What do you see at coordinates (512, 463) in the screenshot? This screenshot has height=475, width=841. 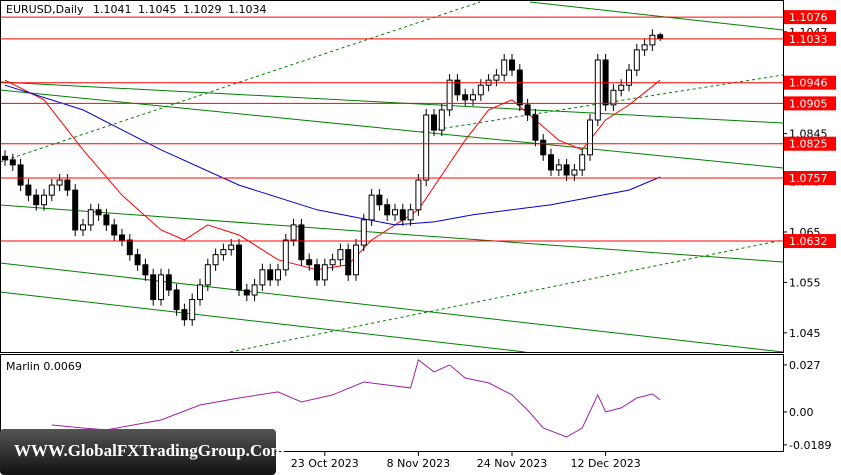 I see `x-tick-label: 24 Nov 2023` at bounding box center [512, 463].